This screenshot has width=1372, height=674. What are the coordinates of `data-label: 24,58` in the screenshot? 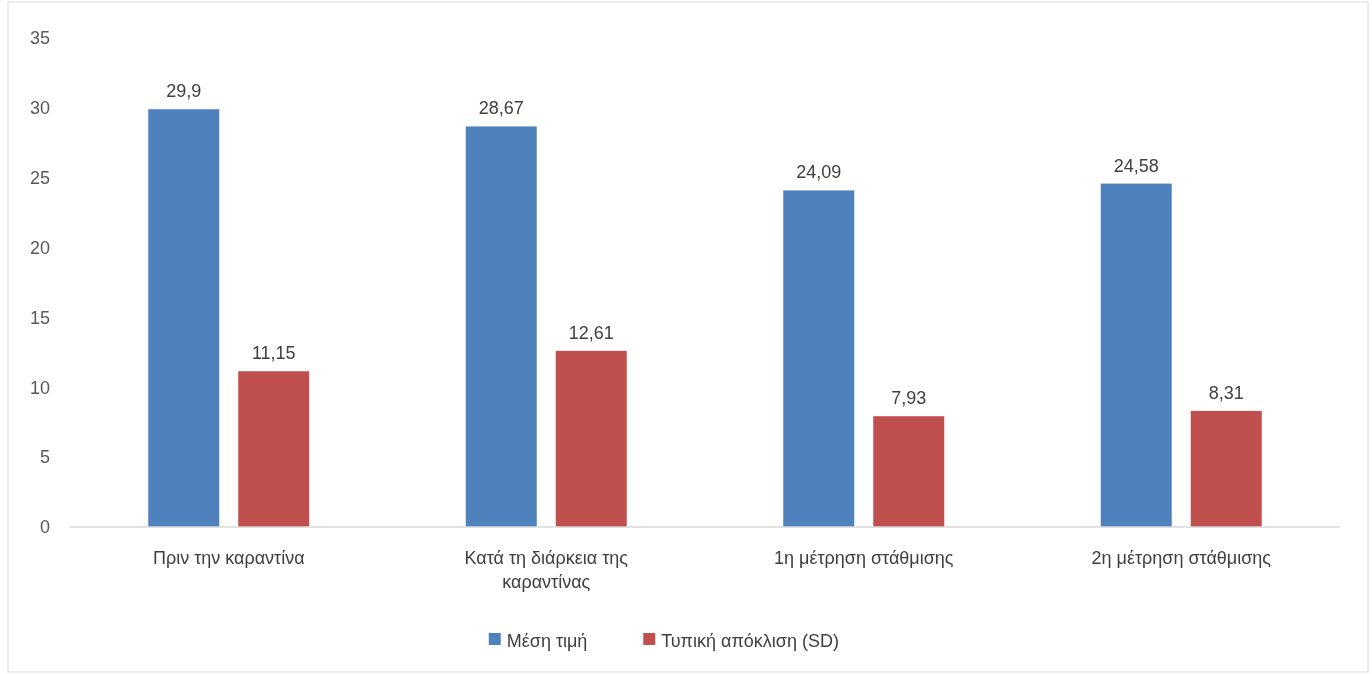 It's located at (1136, 165).